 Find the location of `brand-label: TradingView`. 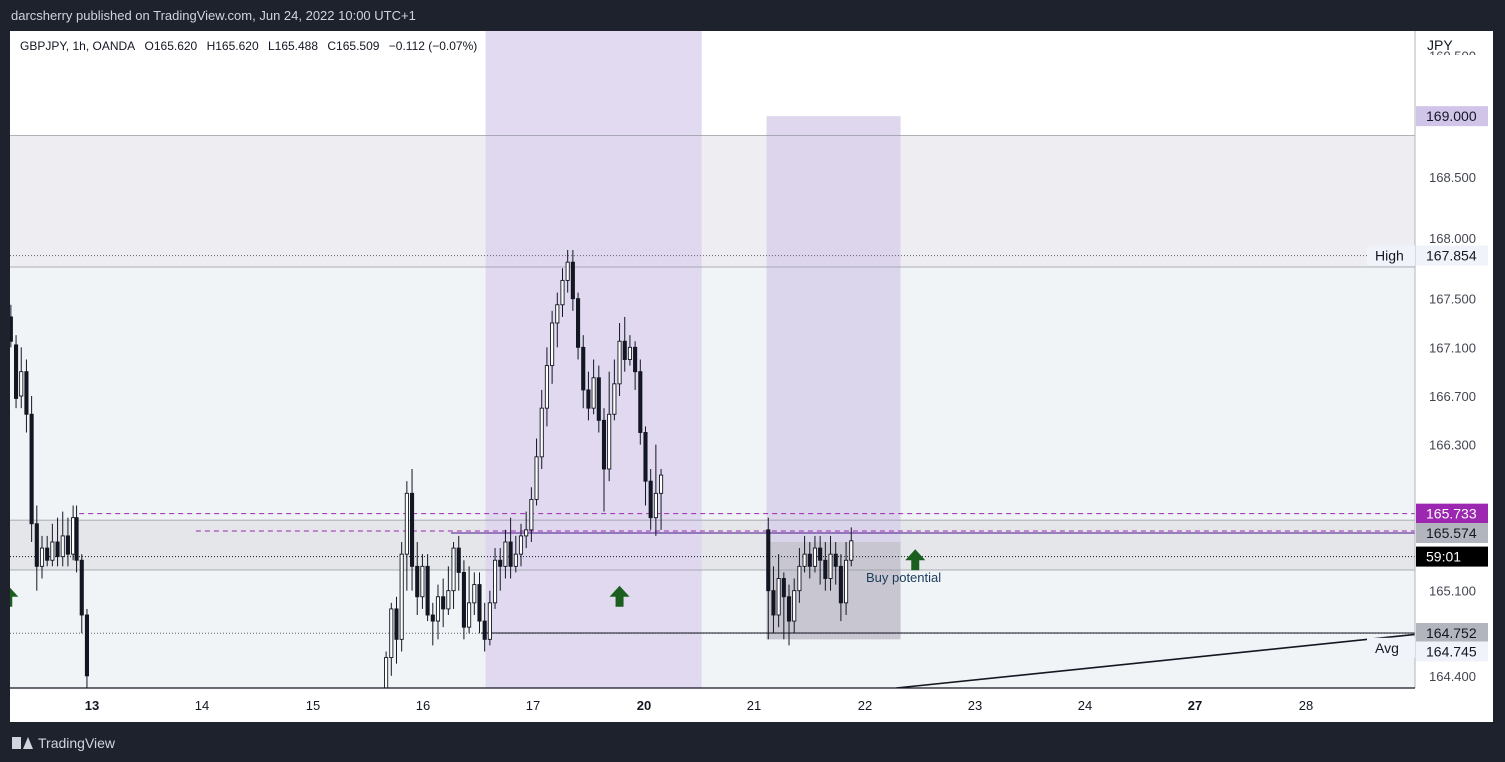

brand-label: TradingView is located at coordinates (77, 743).